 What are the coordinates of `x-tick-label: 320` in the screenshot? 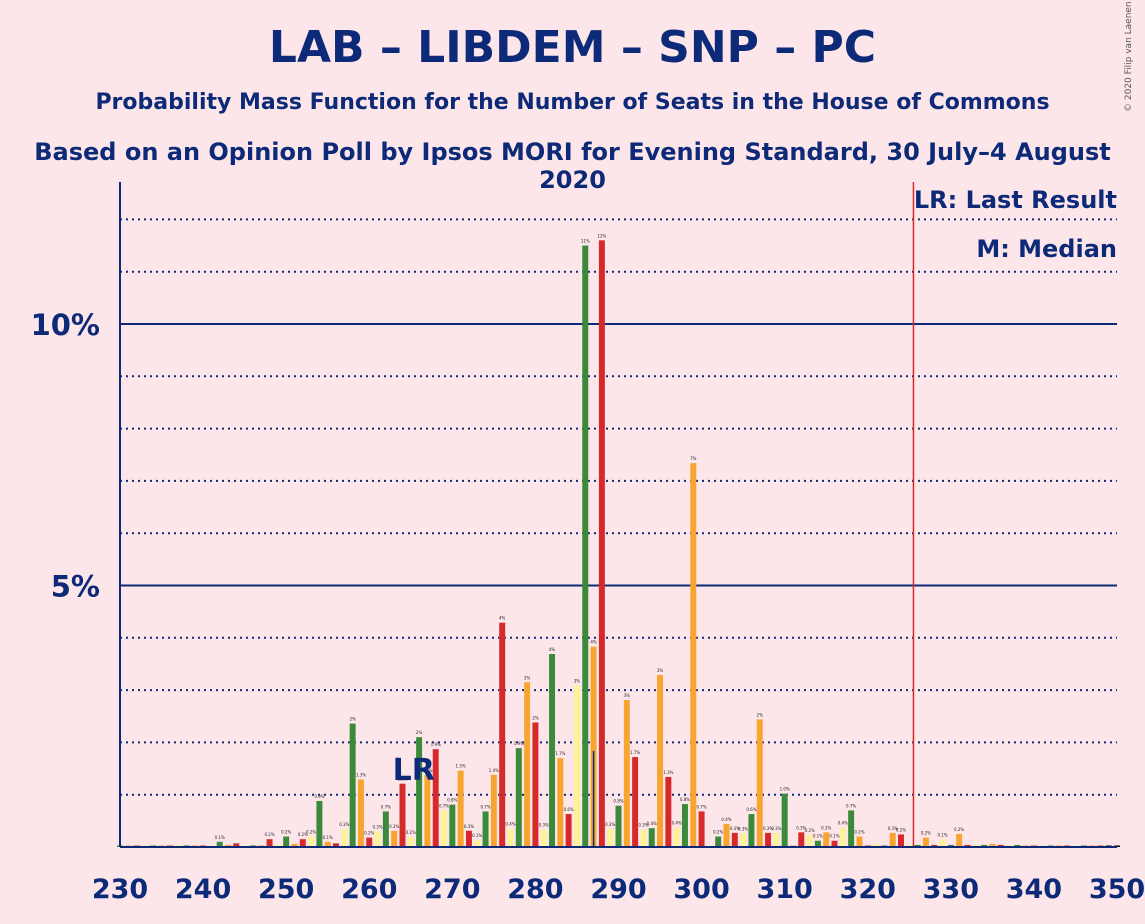 It's located at (868, 889).